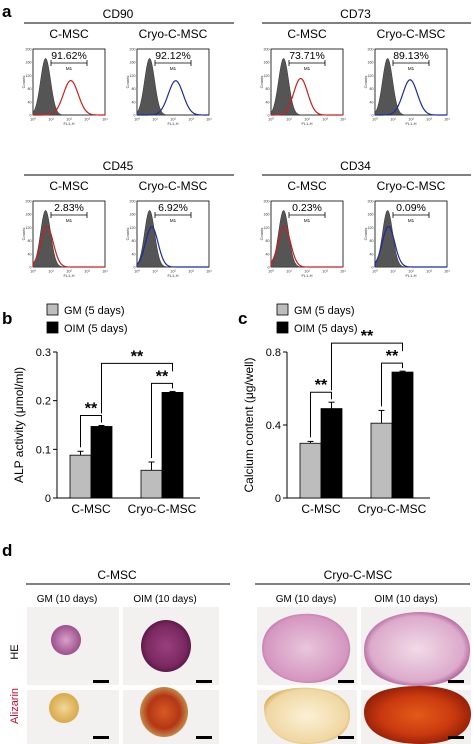 The image size is (473, 744). I want to click on panel-letter-a: a, so click(7, 11).